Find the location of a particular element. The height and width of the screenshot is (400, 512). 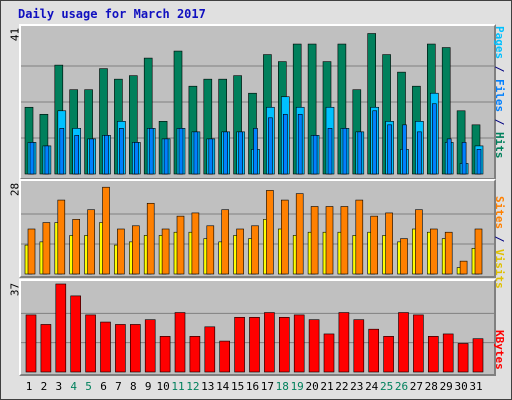

x-tick-label-day-2: 2 is located at coordinates (44, 386).